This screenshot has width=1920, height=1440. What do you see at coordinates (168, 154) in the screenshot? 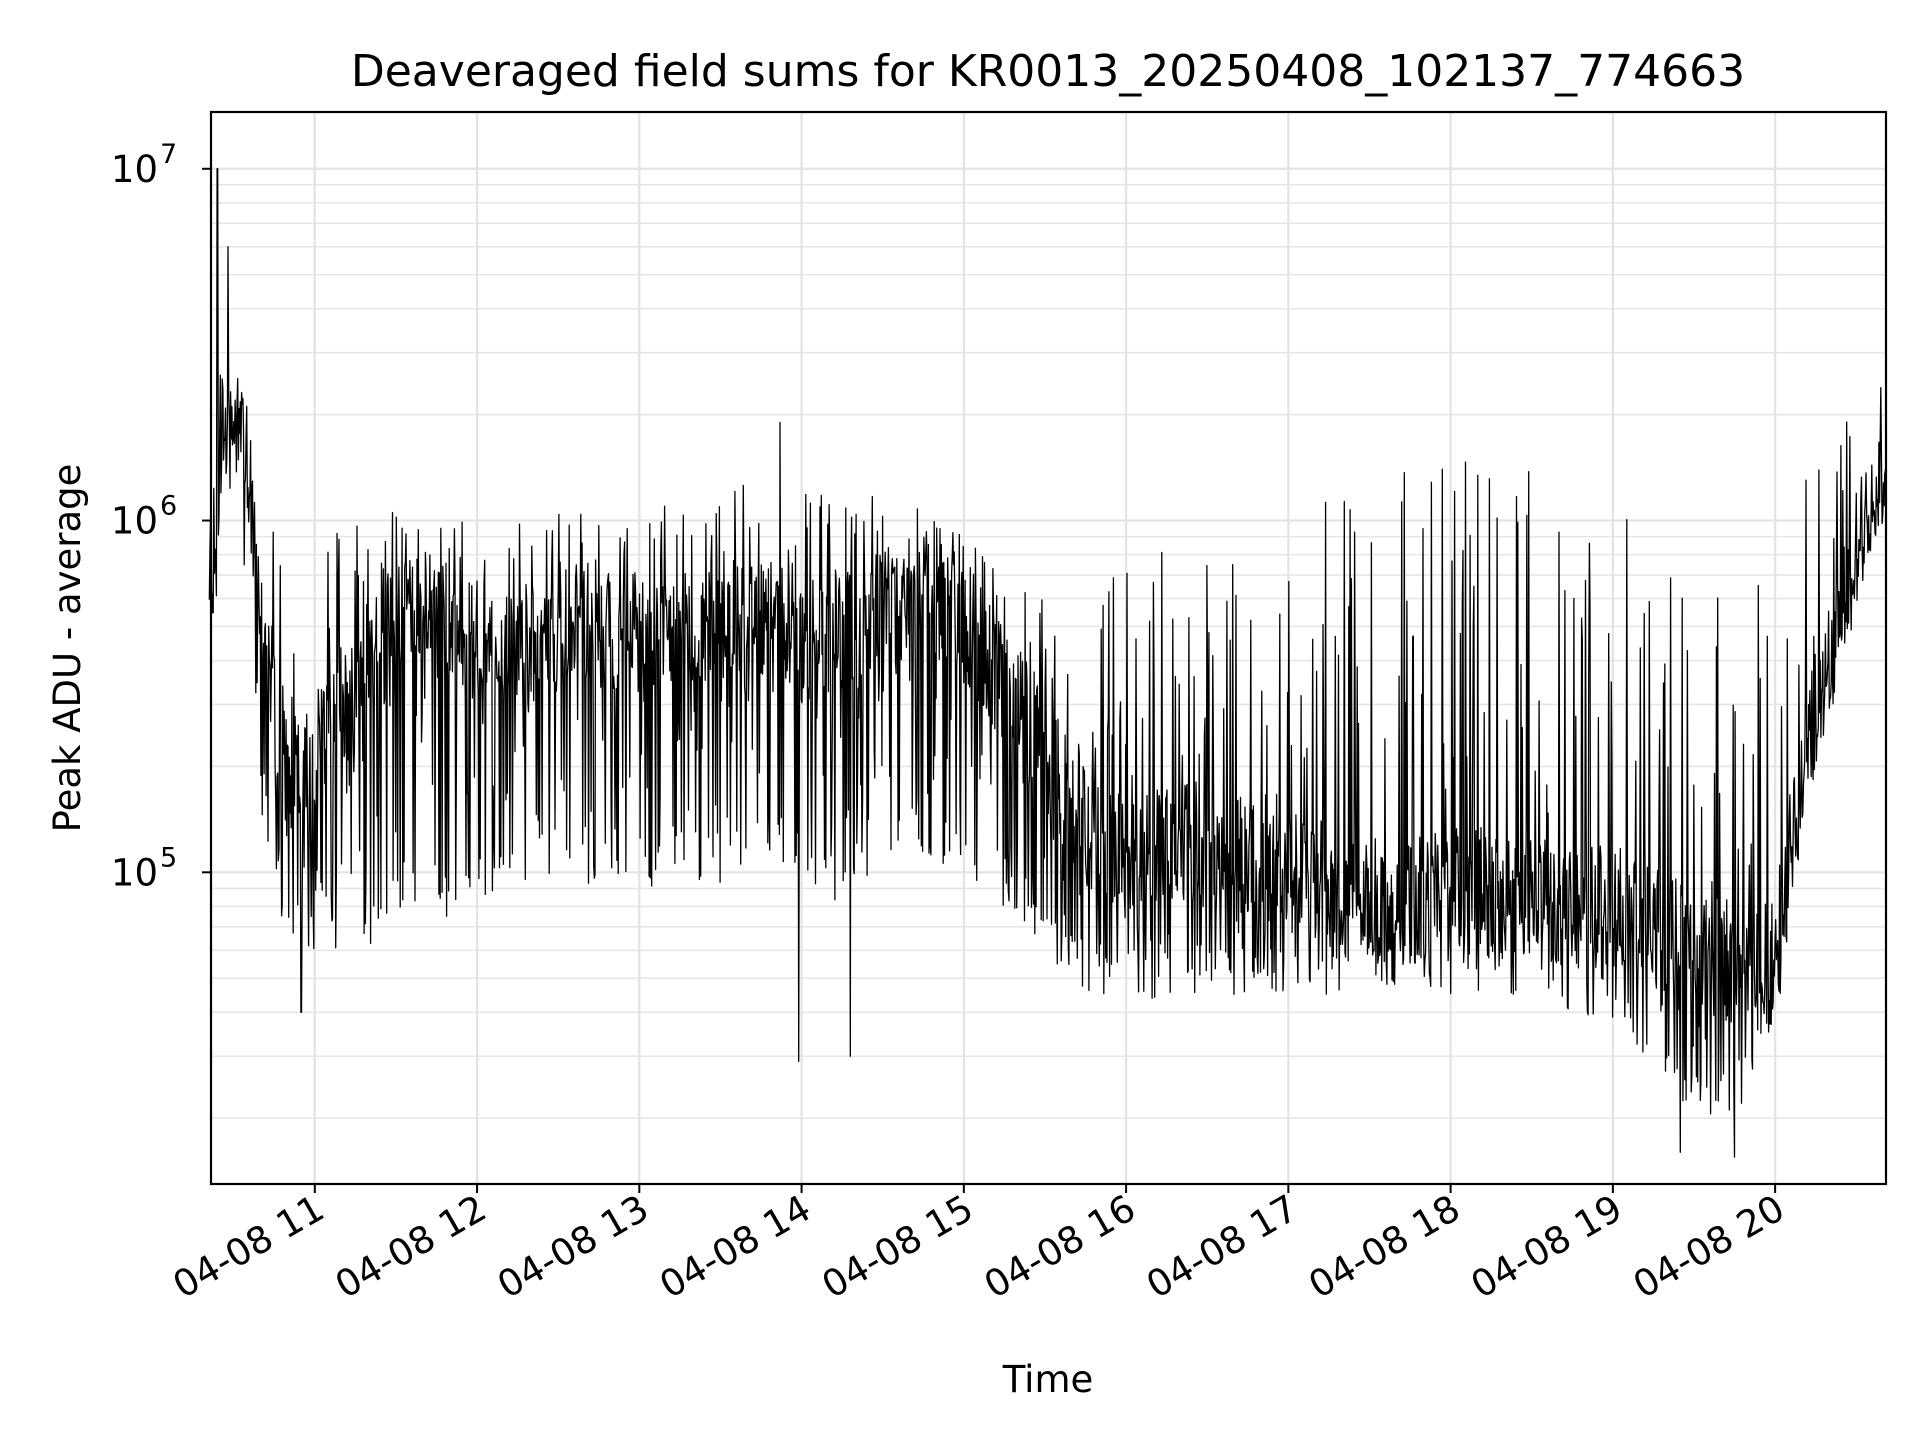
I see `y-tick-exponent: 7` at bounding box center [168, 154].